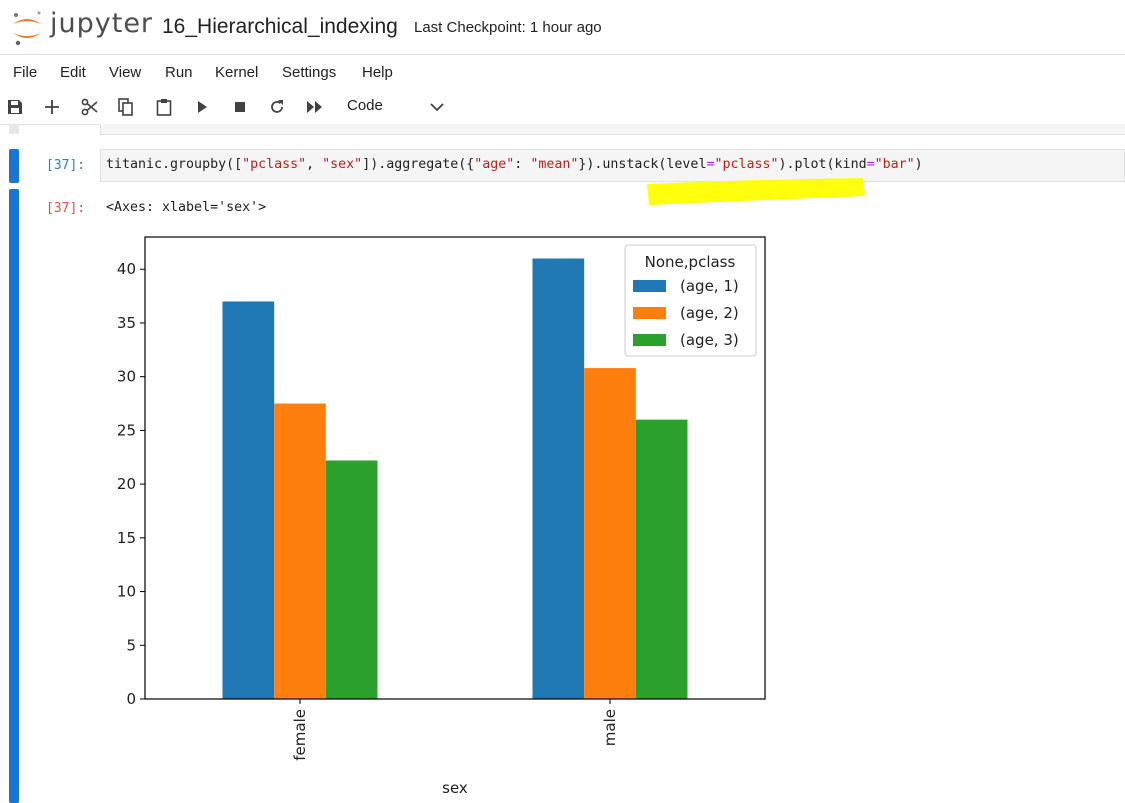 The image size is (1125, 803). What do you see at coordinates (314, 164) in the screenshot?
I see `code-text: ,` at bounding box center [314, 164].